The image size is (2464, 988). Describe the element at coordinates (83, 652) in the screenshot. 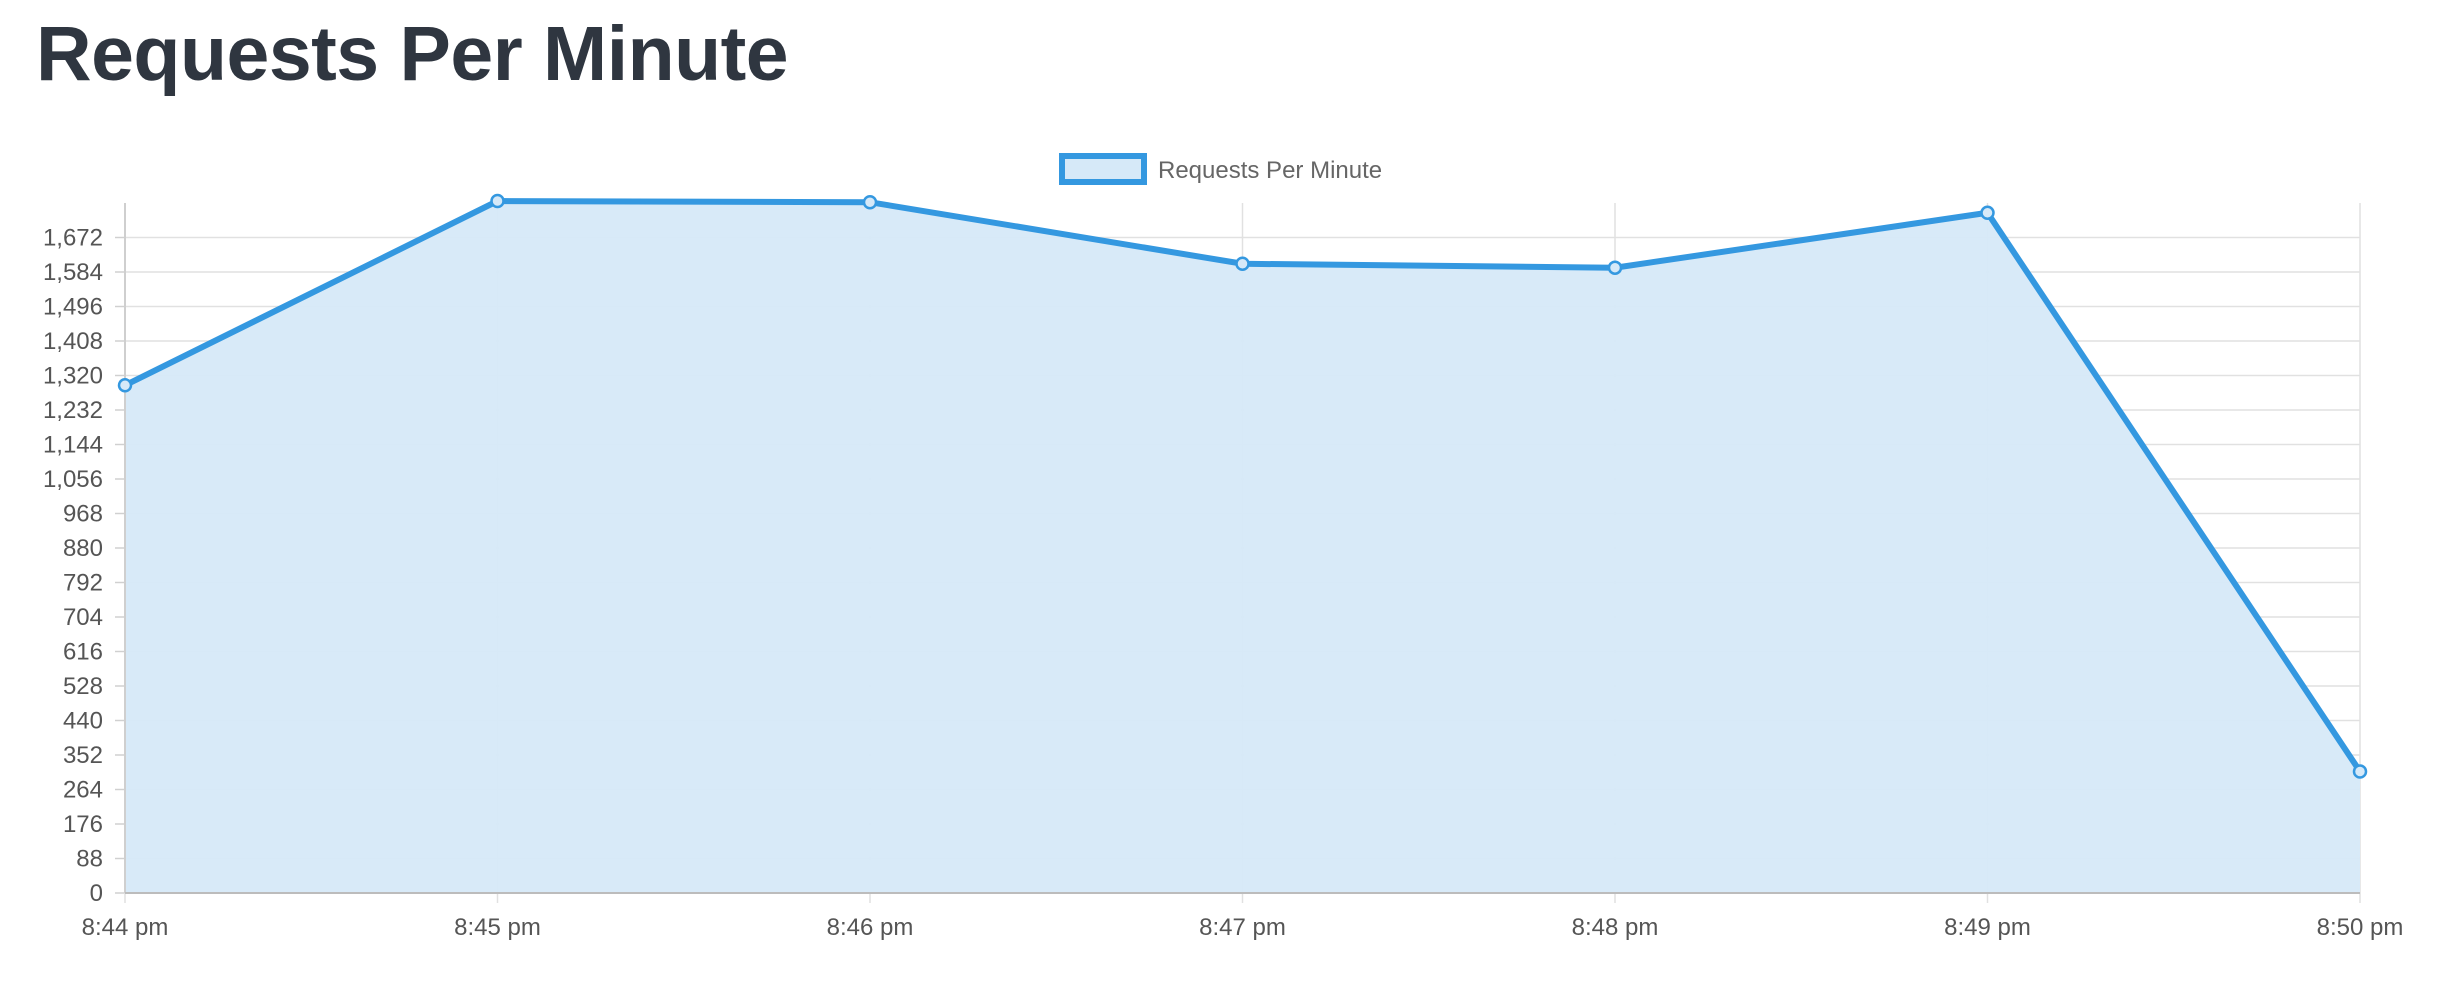

I see `y-tick-label: 616` at that location.